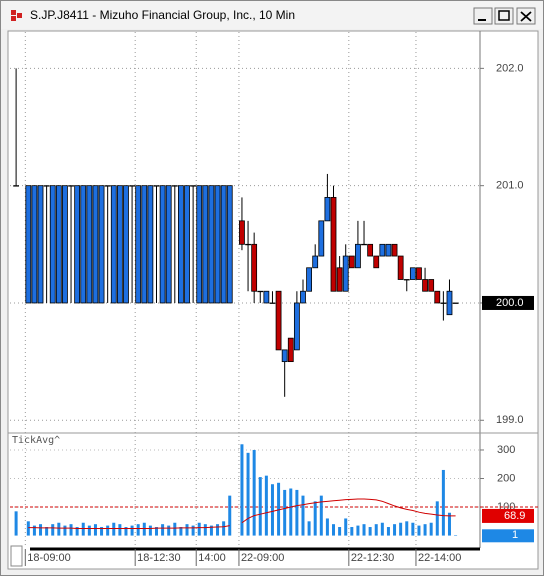  What do you see at coordinates (36, 440) in the screenshot?
I see `pane-title: TickAvg^` at bounding box center [36, 440].